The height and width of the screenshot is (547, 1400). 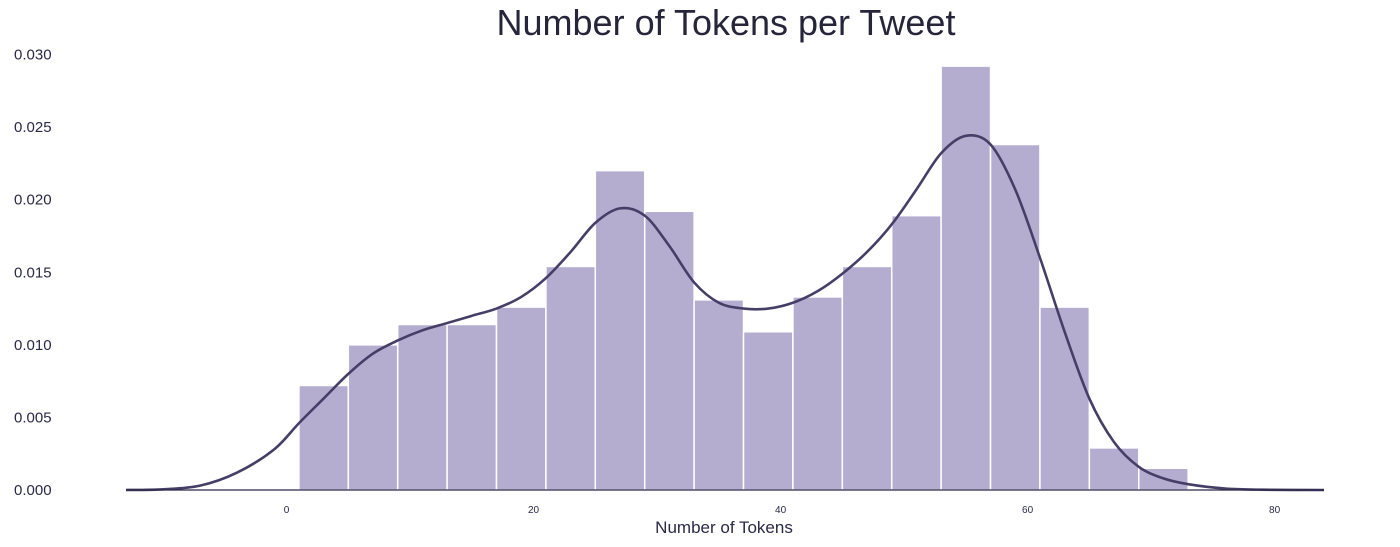 I want to click on y-tick-label: 0.000, so click(x=33, y=490).